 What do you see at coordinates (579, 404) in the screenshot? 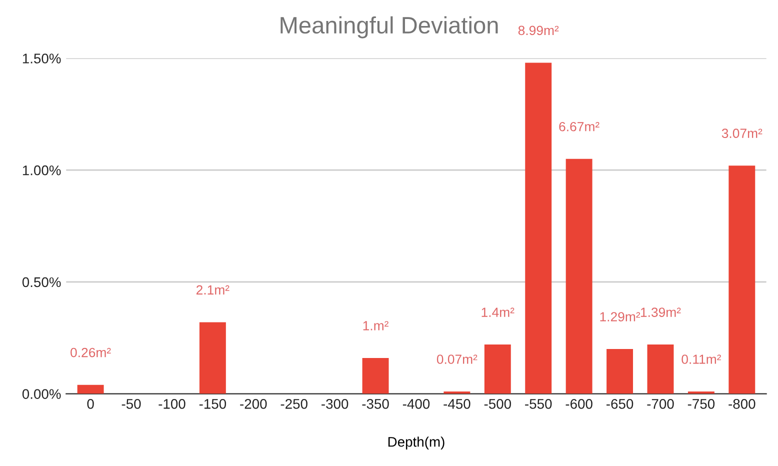
I see `x-tick-label: -600` at bounding box center [579, 404].